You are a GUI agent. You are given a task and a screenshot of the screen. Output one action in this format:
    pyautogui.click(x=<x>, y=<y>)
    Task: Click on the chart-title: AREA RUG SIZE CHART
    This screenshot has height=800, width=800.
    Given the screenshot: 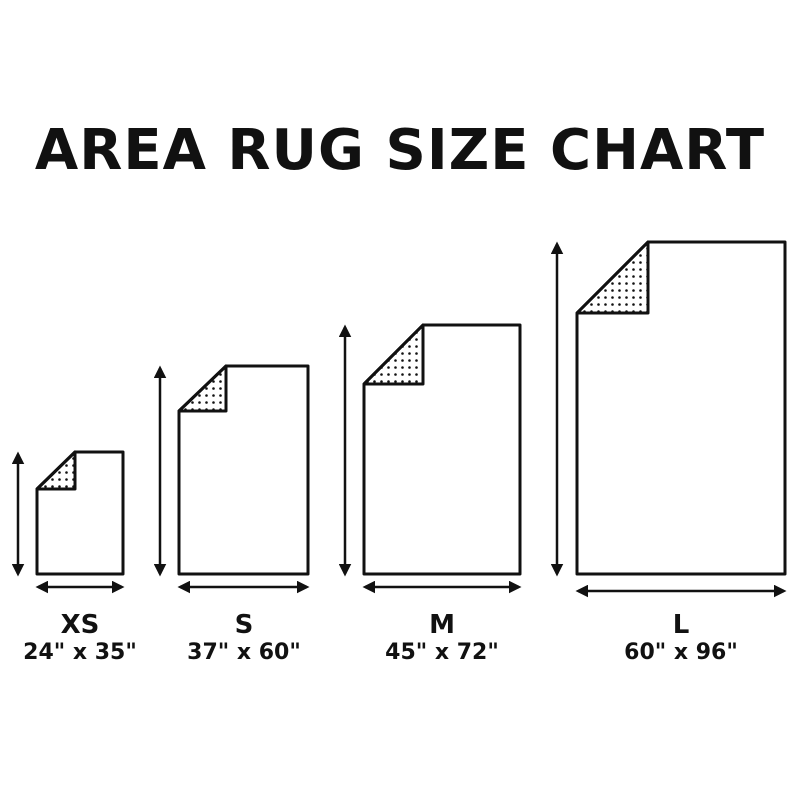 What is the action you would take?
    pyautogui.click(x=400, y=150)
    